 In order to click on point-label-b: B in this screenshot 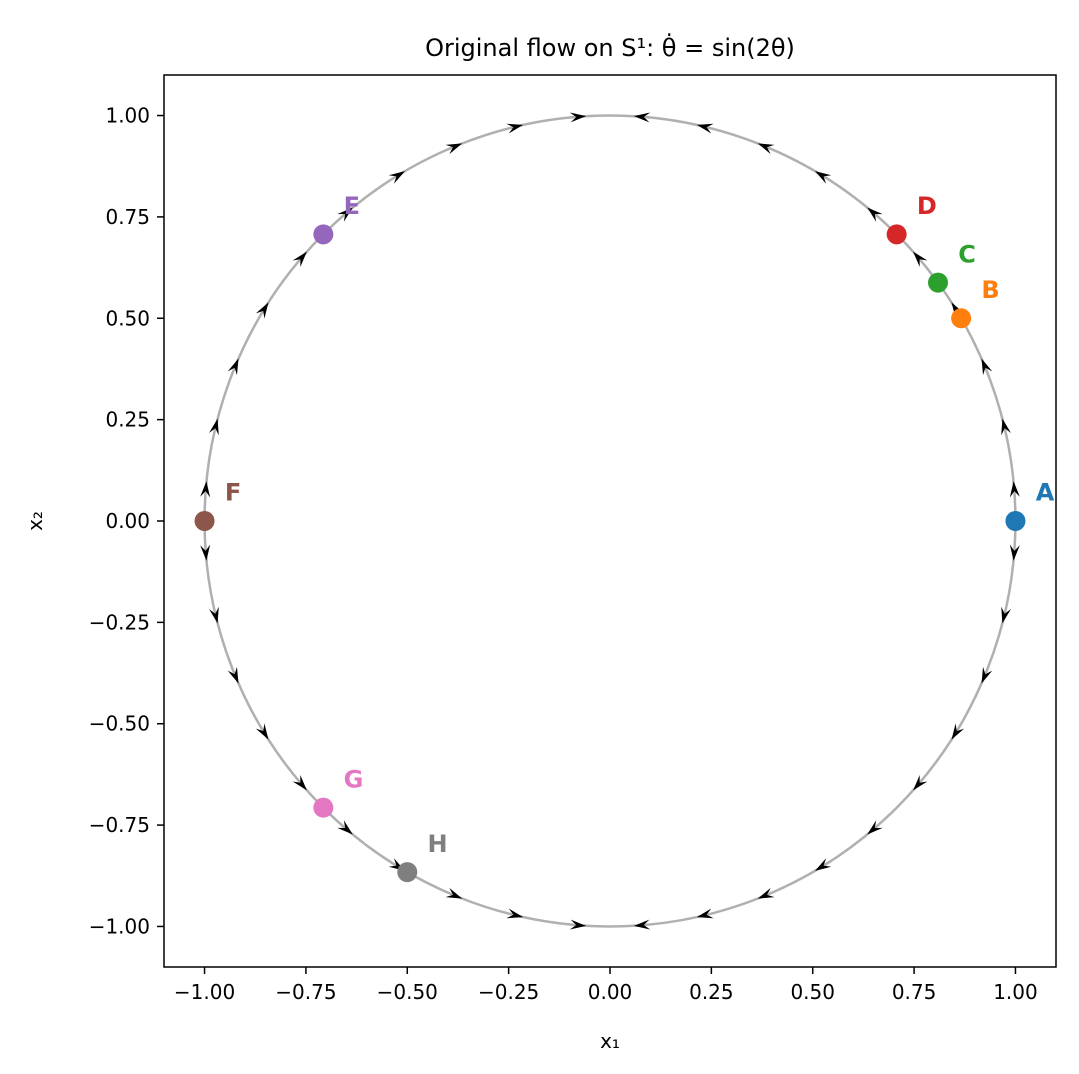, I will do `click(990, 290)`.